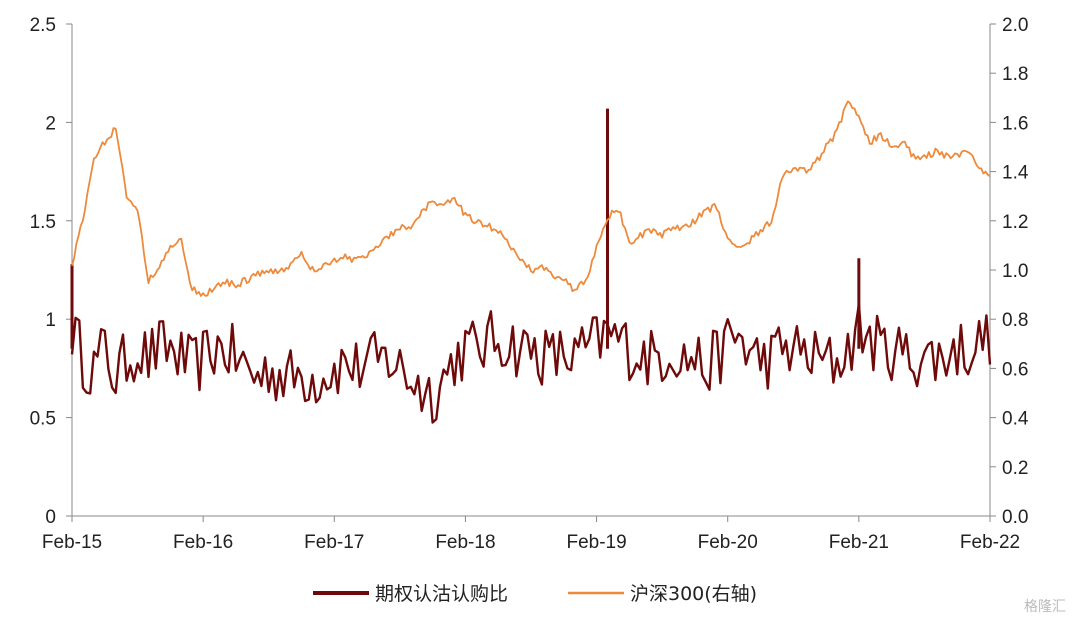  Describe the element at coordinates (1015, 419) in the screenshot. I see `right-tick-label: 0.4` at that location.